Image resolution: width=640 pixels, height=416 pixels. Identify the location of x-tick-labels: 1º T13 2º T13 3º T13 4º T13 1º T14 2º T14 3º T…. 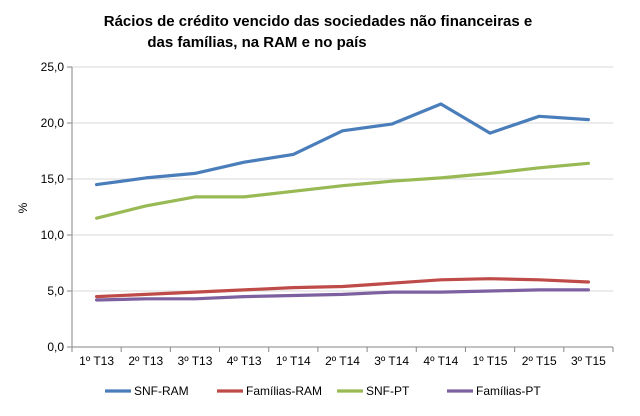
(342, 361).